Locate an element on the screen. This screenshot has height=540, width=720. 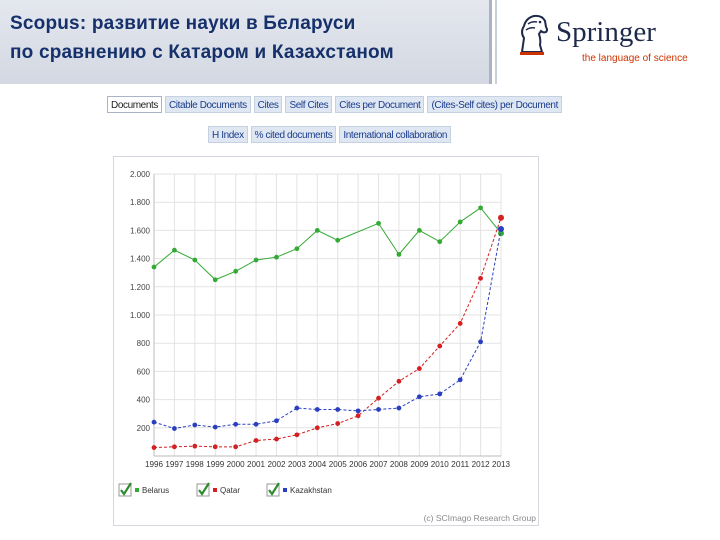
legend-item-qatar: Qatar is located at coordinates (218, 489).